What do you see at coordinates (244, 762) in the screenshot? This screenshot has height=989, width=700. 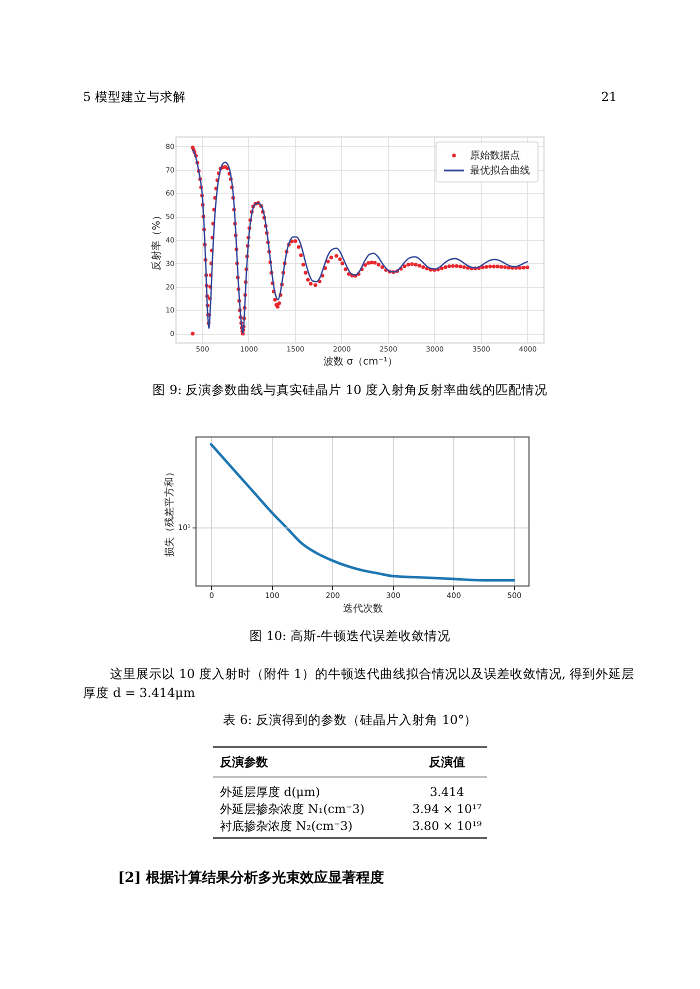 I see `text: 反演参数` at bounding box center [244, 762].